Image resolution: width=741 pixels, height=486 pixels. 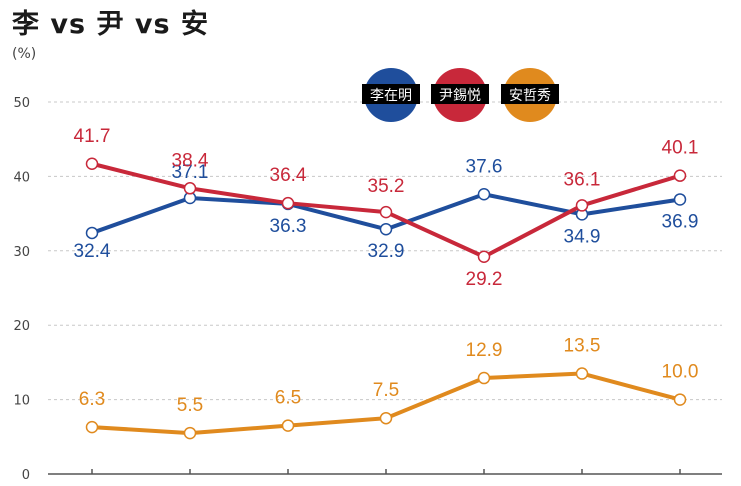 I want to click on data-label: 6.3, so click(x=92, y=399).